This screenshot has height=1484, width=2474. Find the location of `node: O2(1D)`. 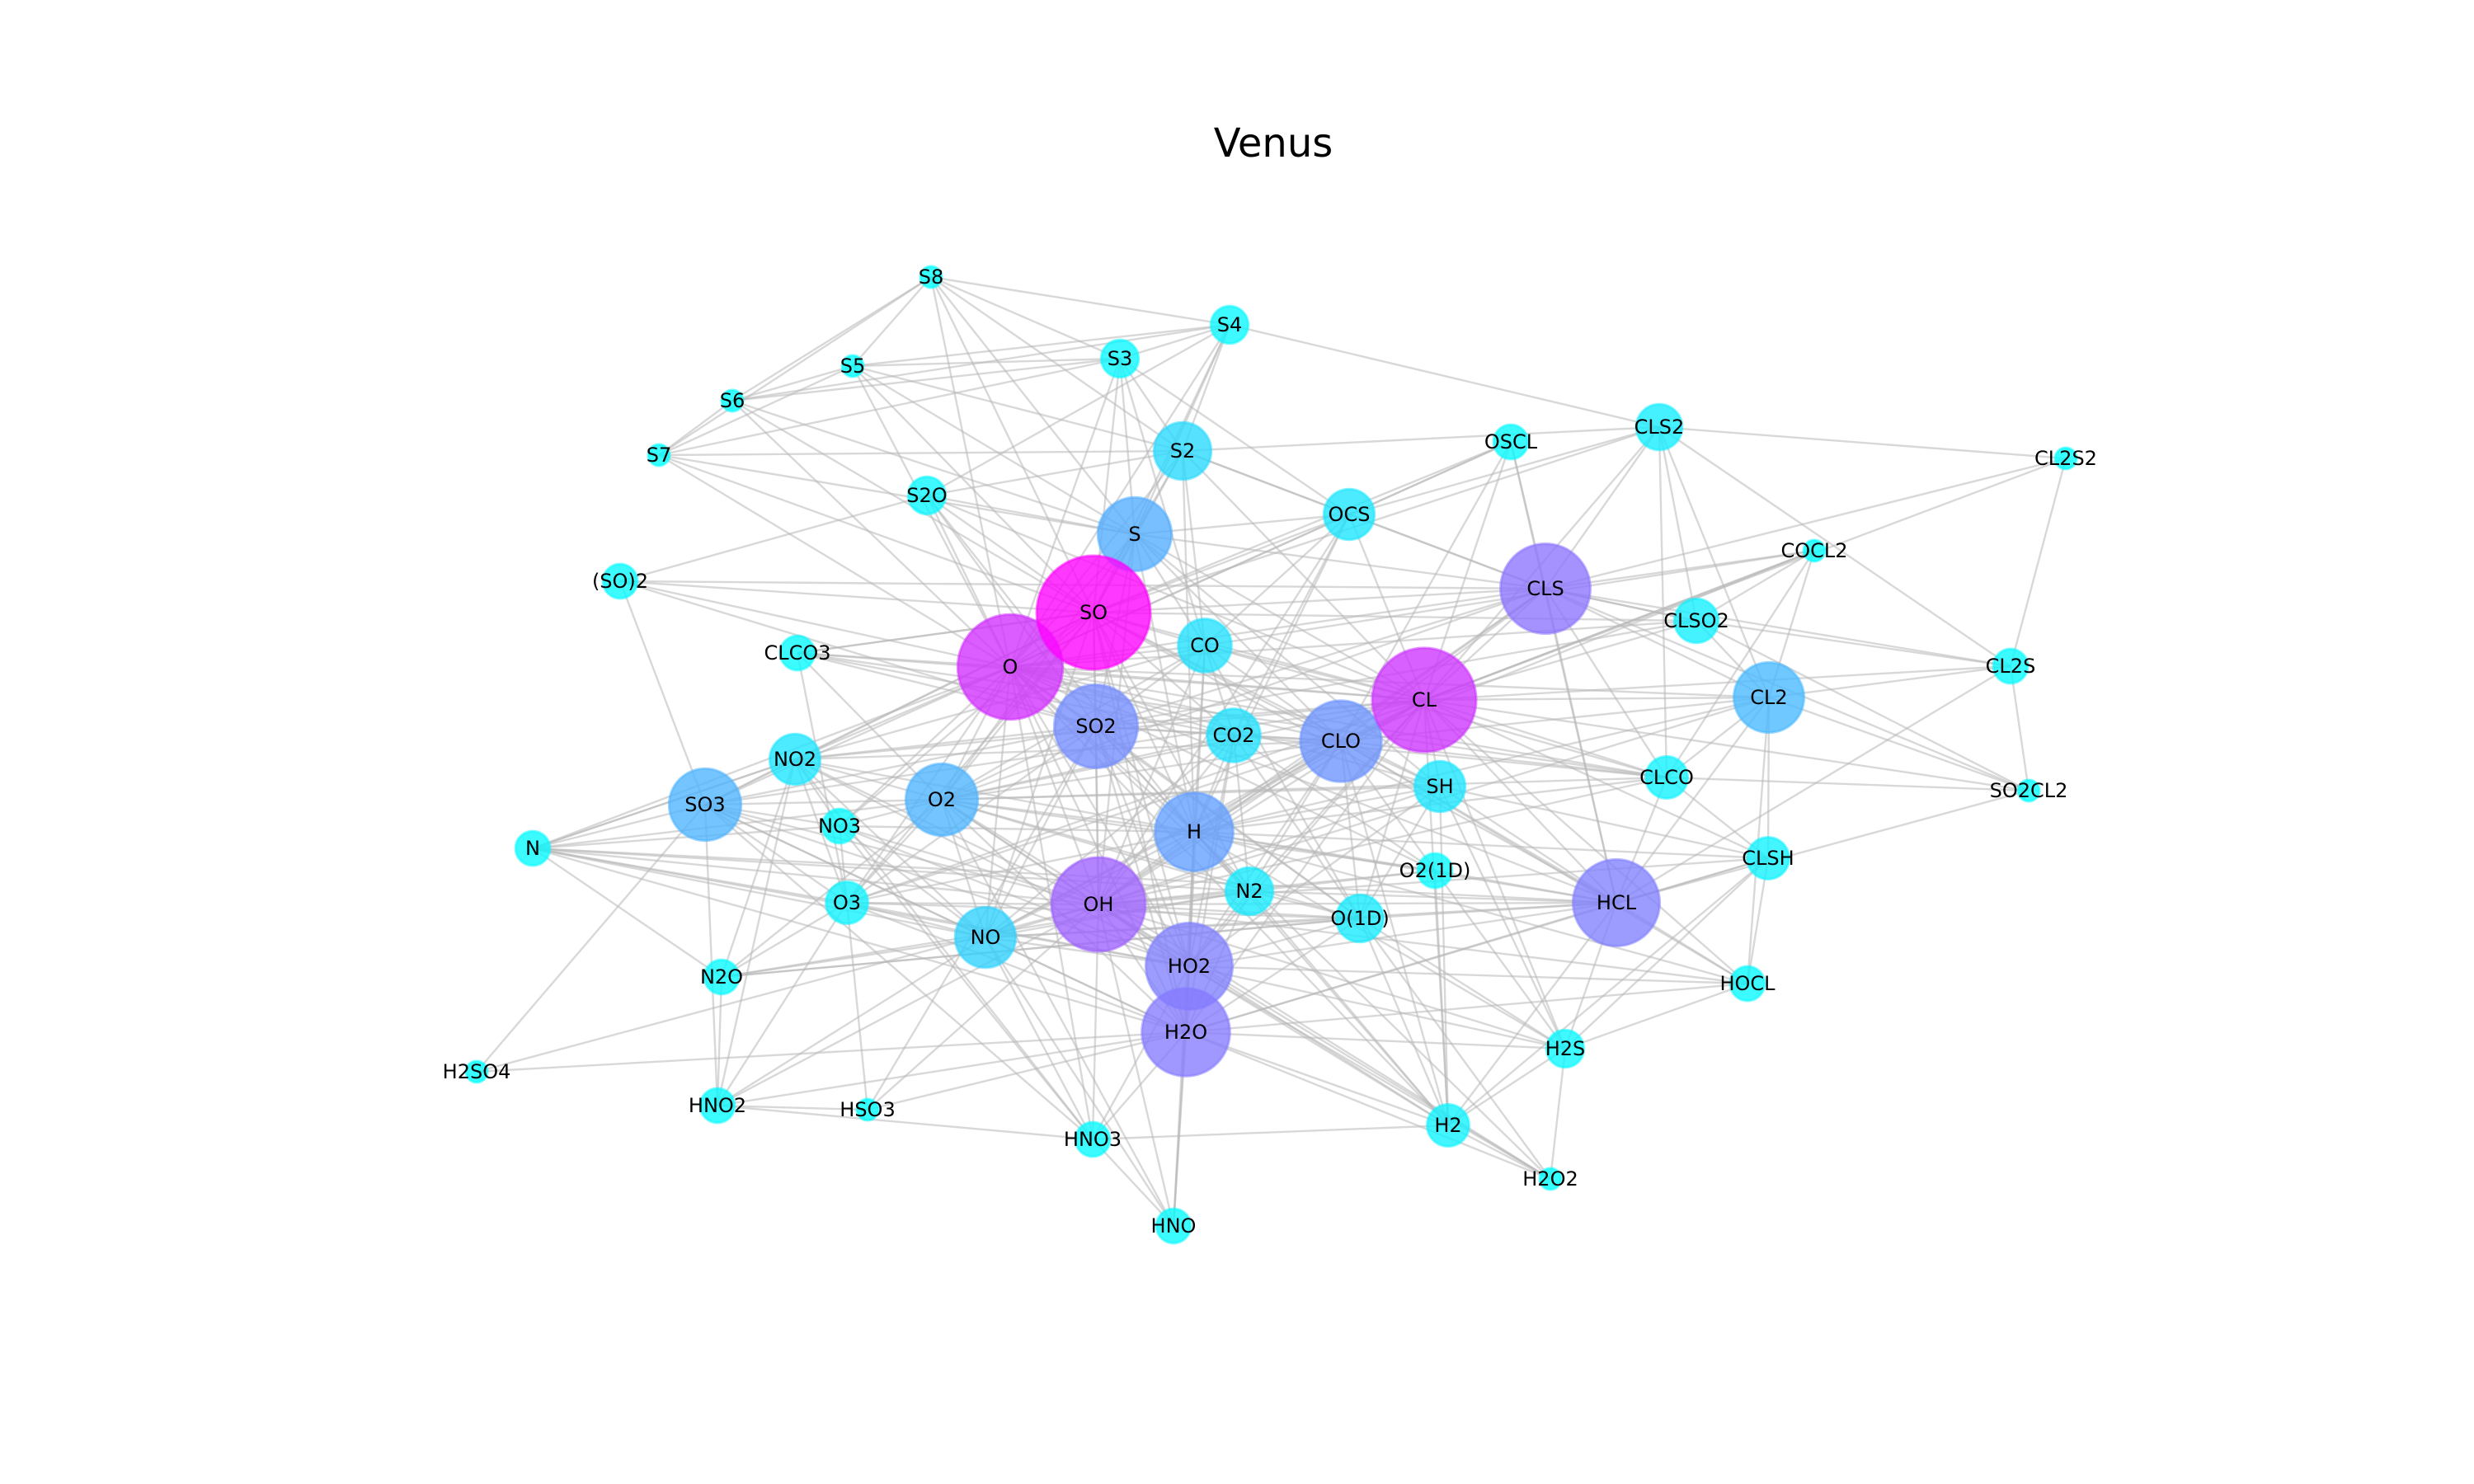

node: O2(1D) is located at coordinates (1435, 871).